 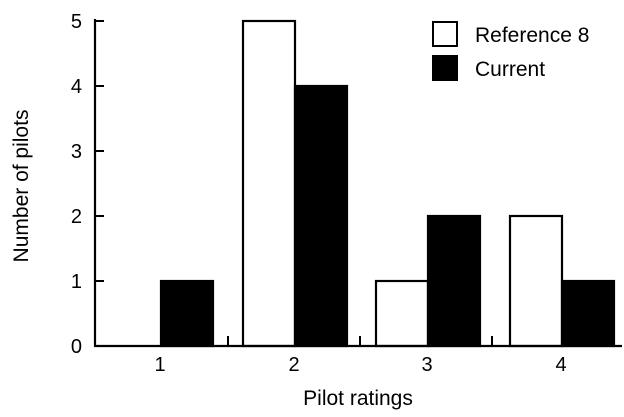 I want to click on legend-label-reference-8: Reference 8, so click(x=532, y=35).